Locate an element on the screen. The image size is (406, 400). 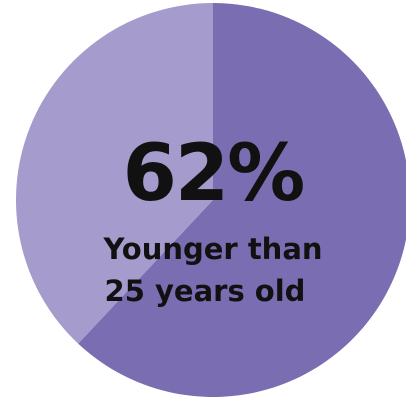
center-value-label: 62% is located at coordinates (213, 174).